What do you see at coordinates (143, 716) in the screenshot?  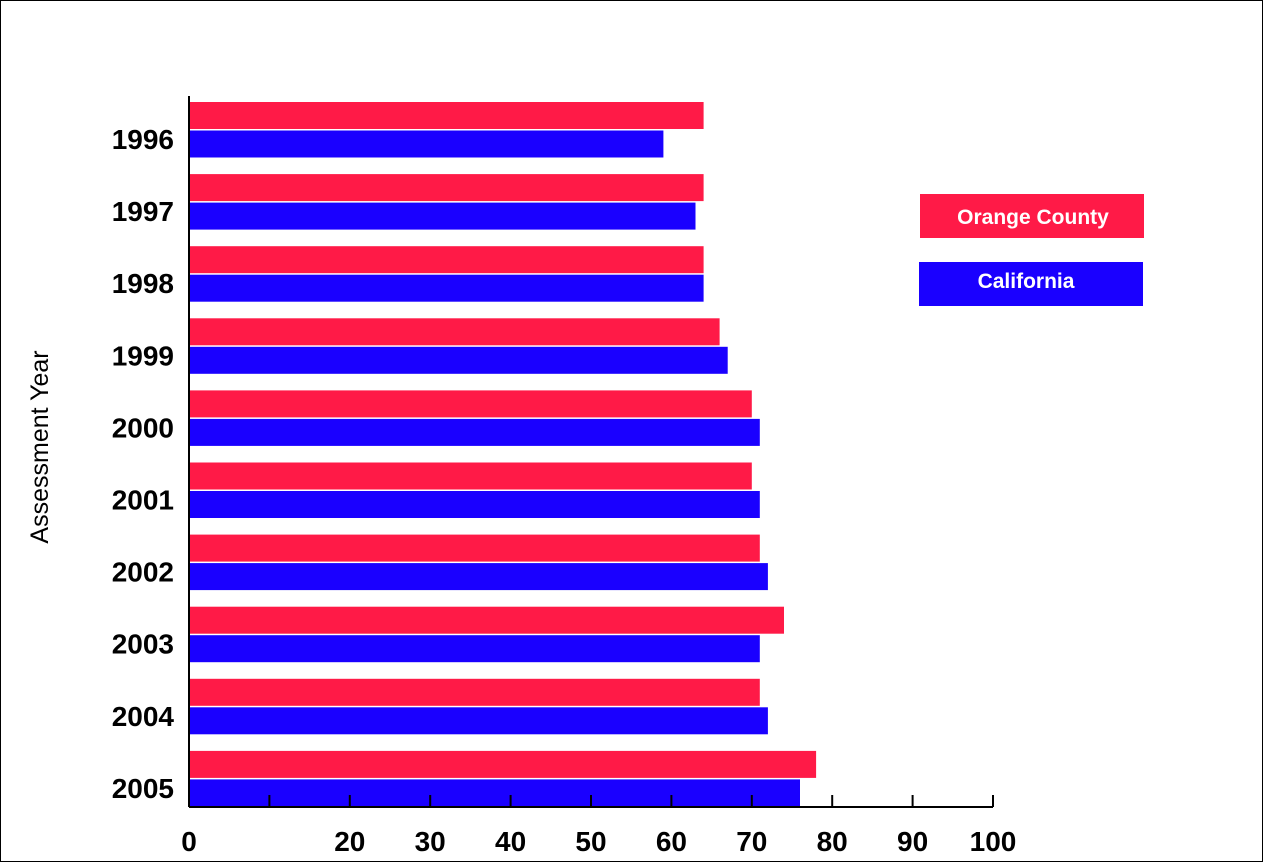 I see `y-tick-label-2004: 2004` at bounding box center [143, 716].